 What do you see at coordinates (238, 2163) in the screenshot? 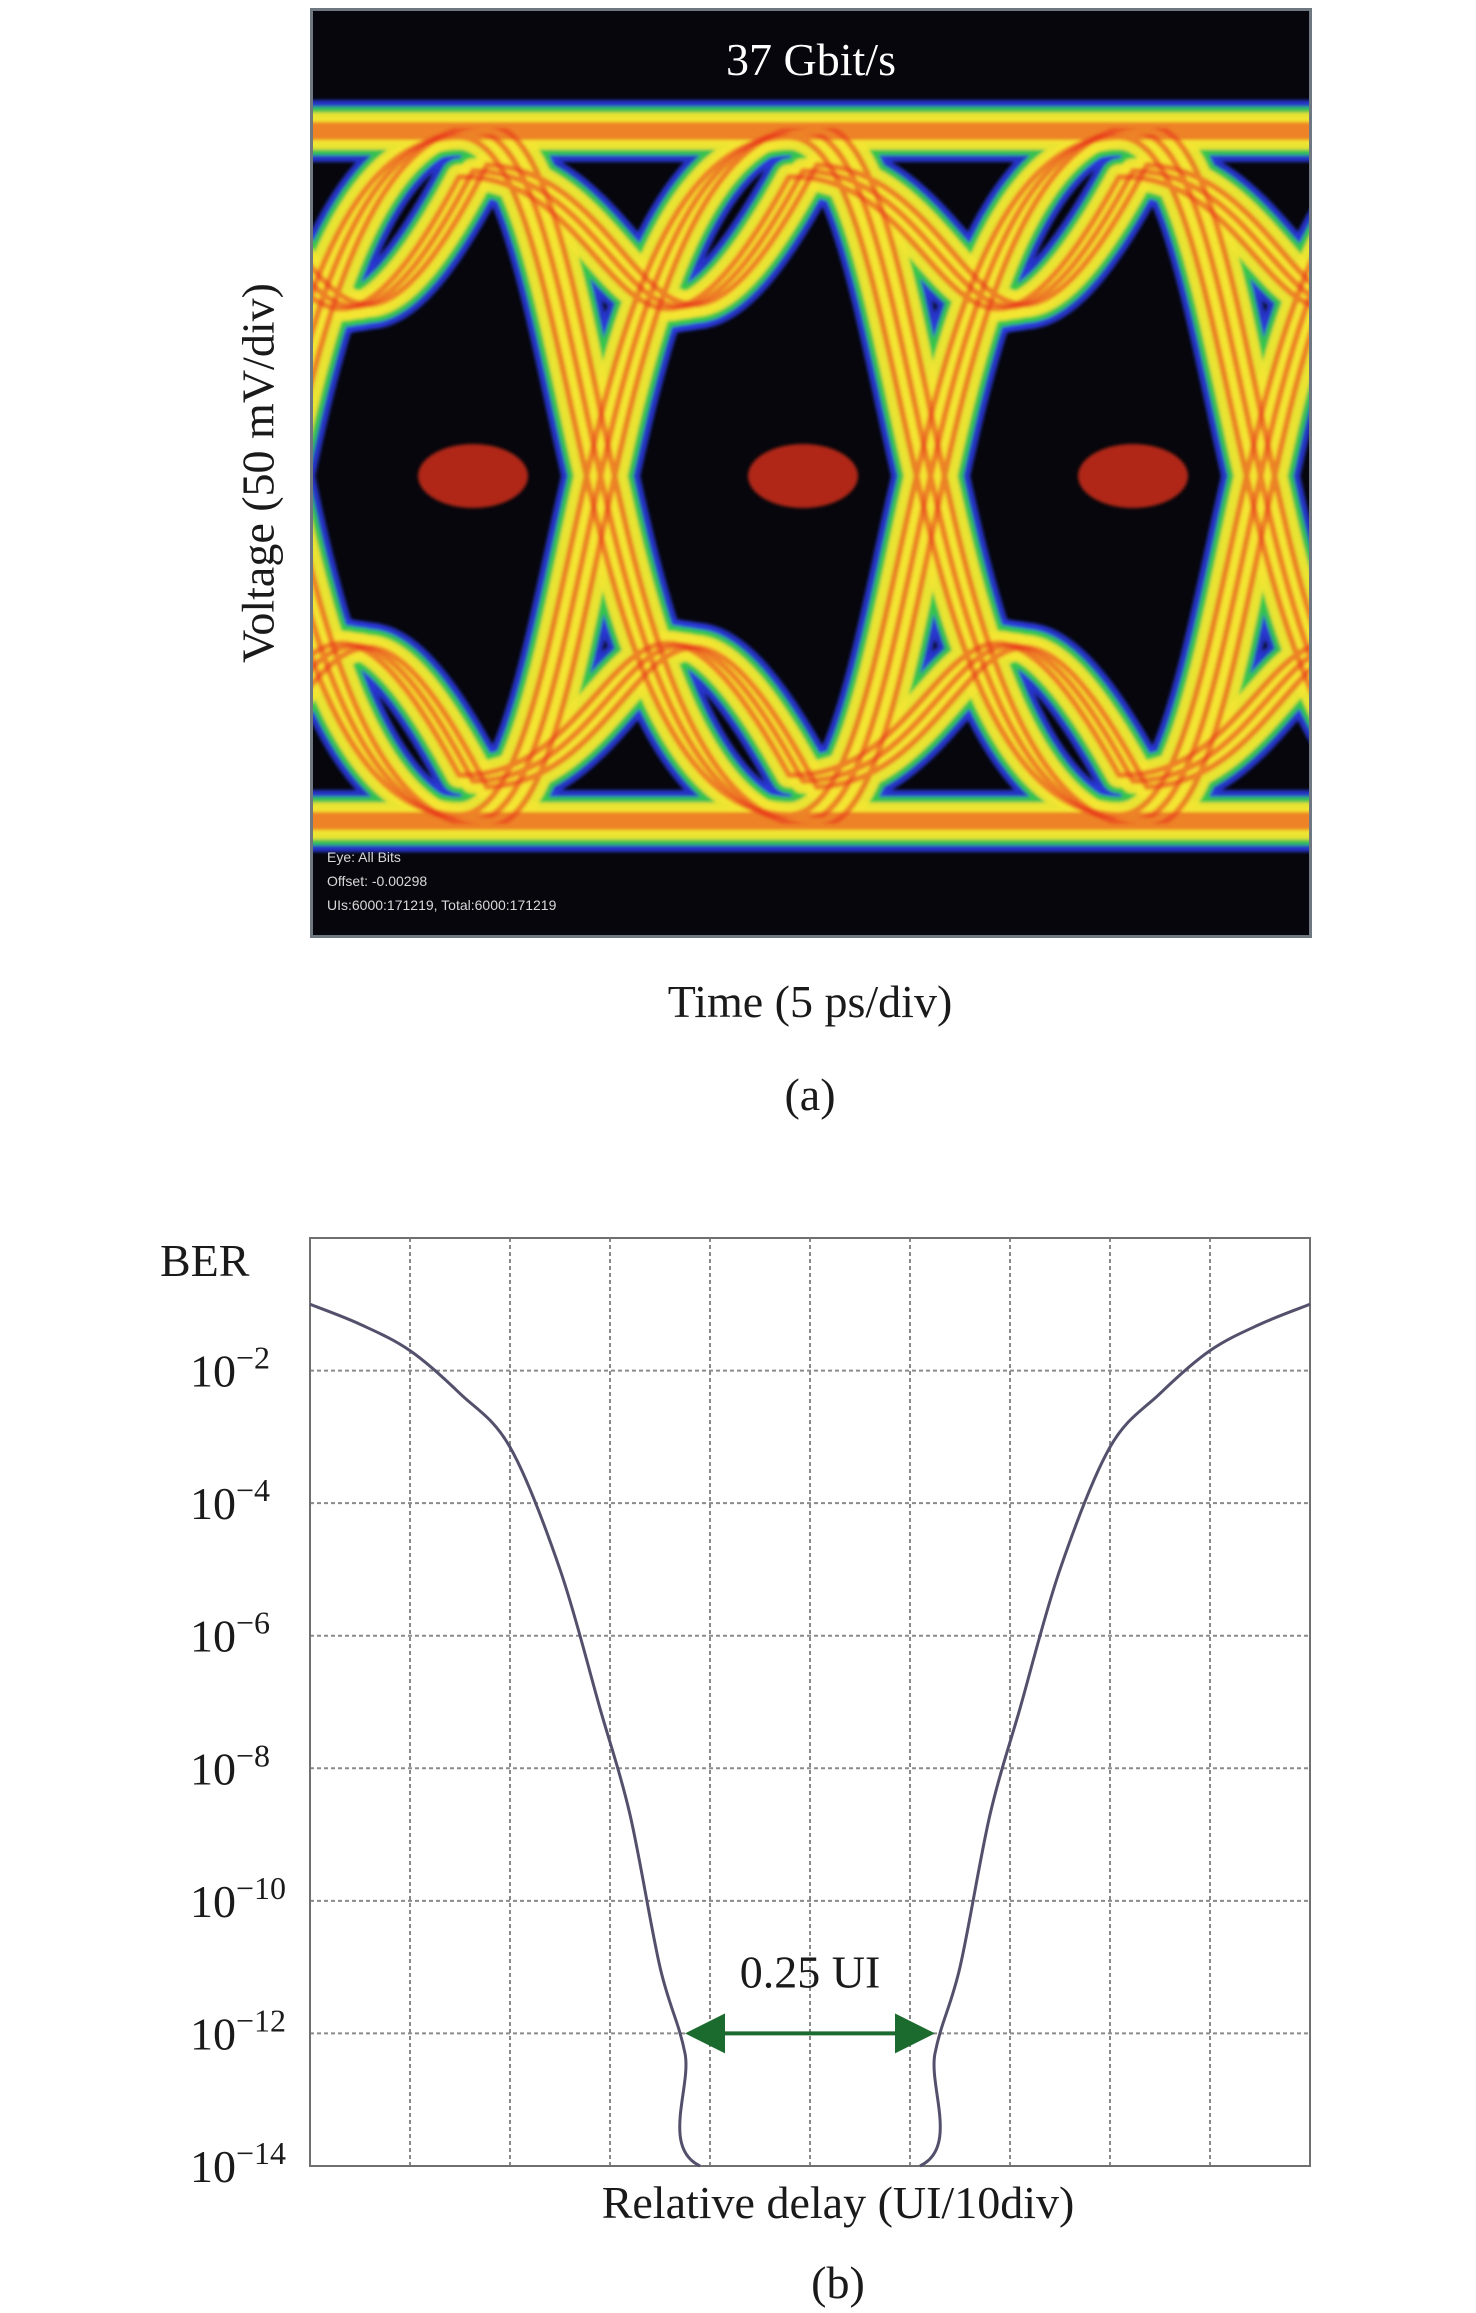
I see `ber-y-tick-label: 10⁻¹⁴` at bounding box center [238, 2163].